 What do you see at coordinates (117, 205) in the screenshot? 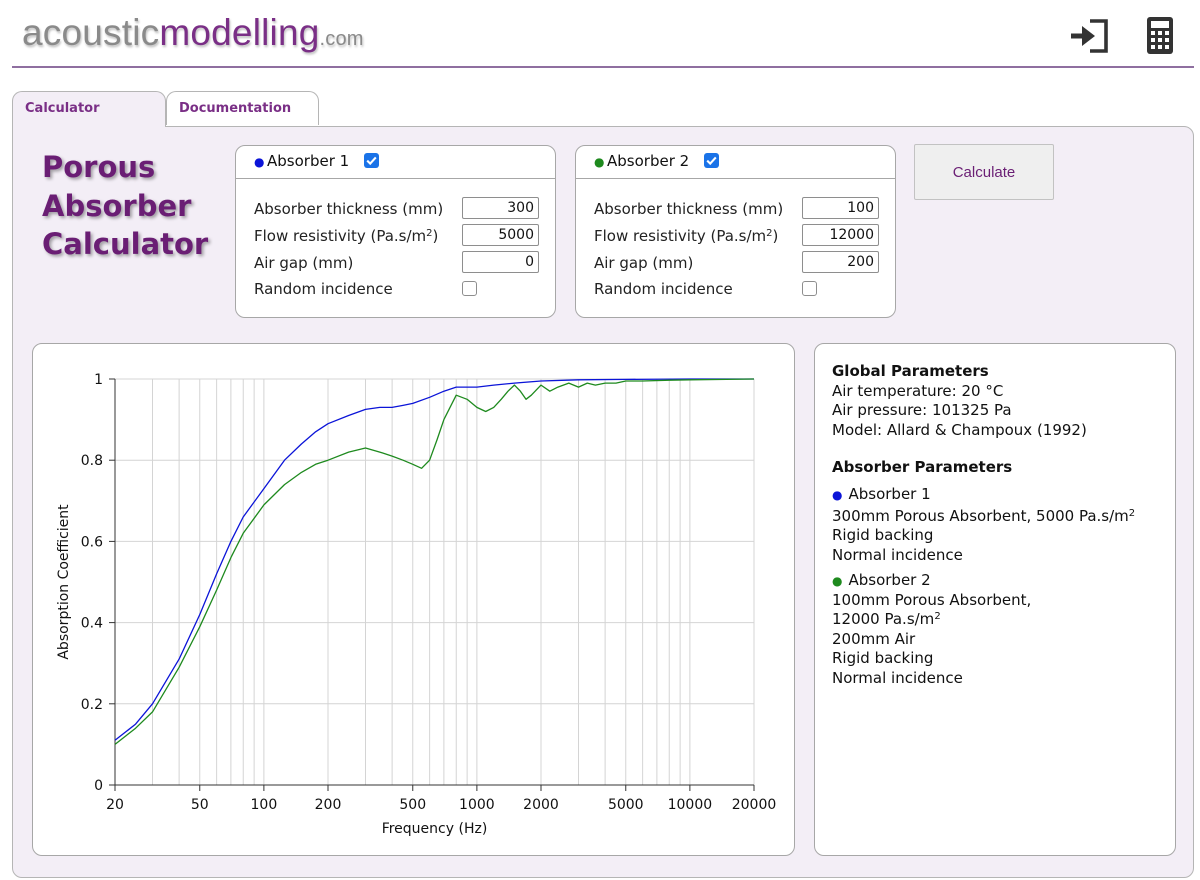
I see `page-title-line2: Absorber` at bounding box center [117, 205].